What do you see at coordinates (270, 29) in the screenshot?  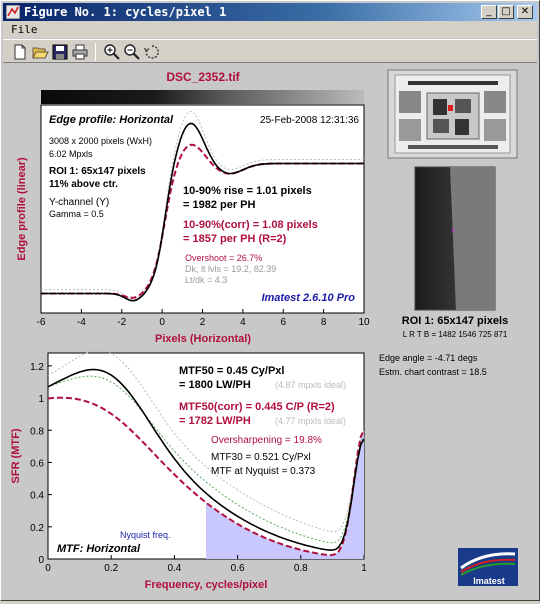 I see `menu-bar: File` at bounding box center [270, 29].